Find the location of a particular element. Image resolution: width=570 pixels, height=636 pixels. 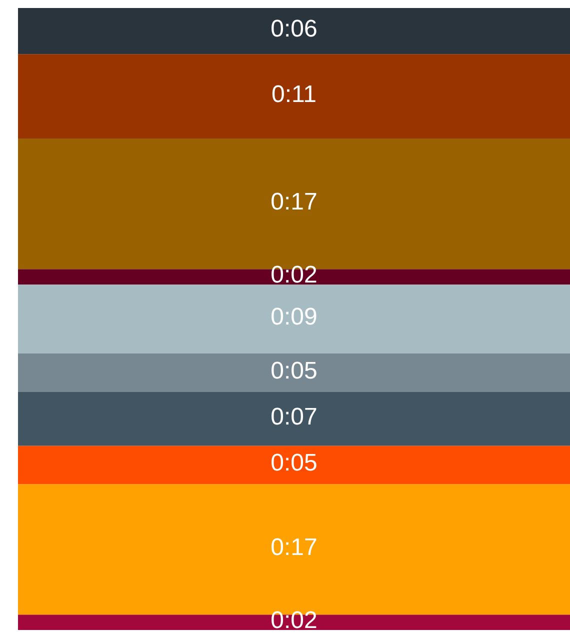

data-label: 0:09 is located at coordinates (294, 317).